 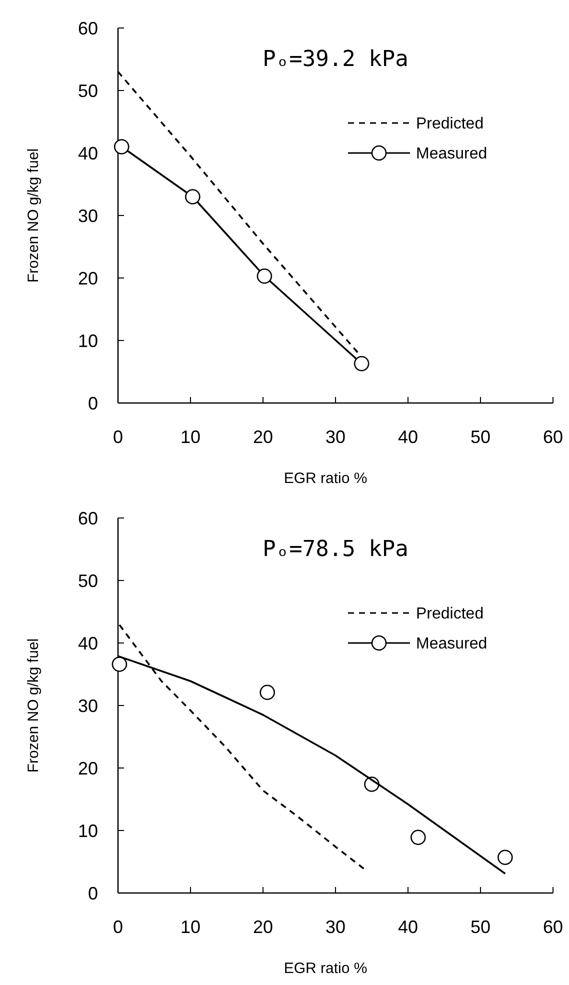 I want to click on text: Pₒ=39.2 kPa, so click(x=335, y=59).